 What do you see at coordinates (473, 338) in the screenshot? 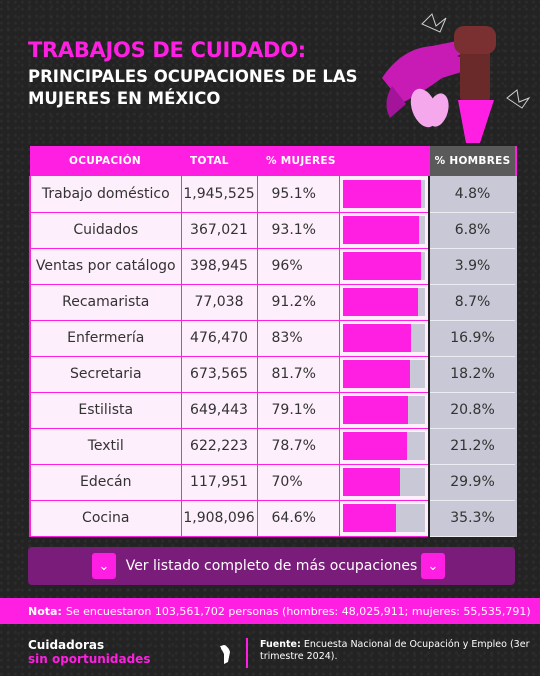
I see `men-percent-cell: 16.9%` at bounding box center [473, 338].